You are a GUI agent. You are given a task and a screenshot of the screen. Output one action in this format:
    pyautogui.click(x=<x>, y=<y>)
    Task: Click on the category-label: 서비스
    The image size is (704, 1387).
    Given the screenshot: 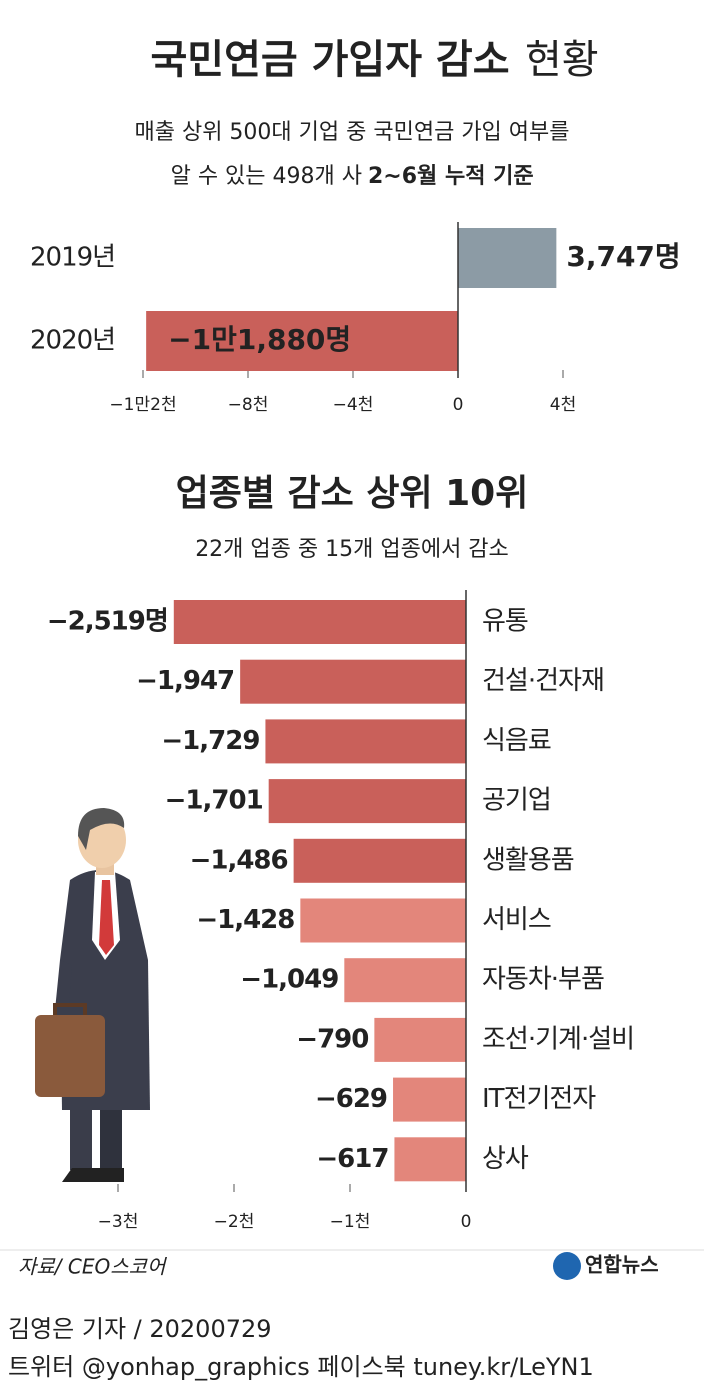 What is the action you would take?
    pyautogui.click(x=516, y=920)
    